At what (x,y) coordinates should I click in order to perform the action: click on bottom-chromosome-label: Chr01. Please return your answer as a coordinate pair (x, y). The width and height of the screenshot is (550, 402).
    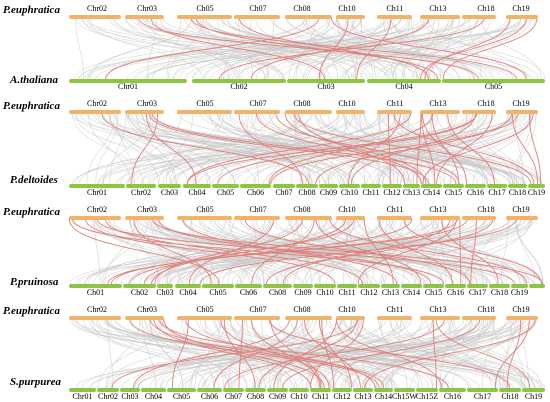
    Looking at the image, I should click on (83, 396).